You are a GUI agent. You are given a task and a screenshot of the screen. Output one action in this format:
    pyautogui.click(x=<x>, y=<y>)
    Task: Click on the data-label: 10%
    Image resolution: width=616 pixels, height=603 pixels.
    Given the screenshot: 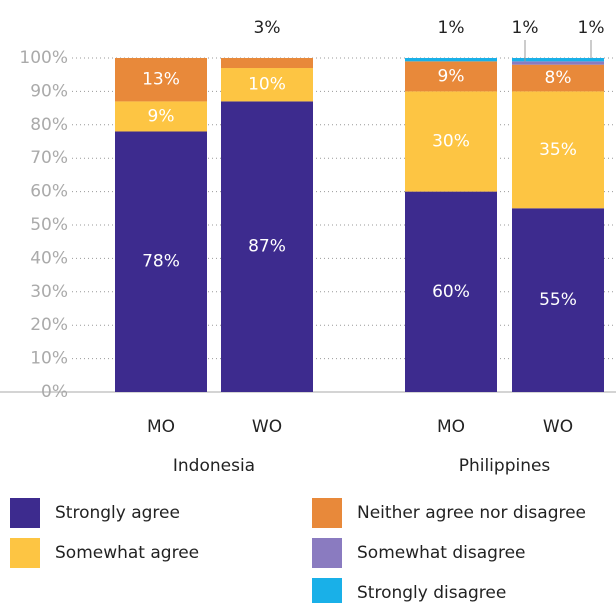 What is the action you would take?
    pyautogui.click(x=267, y=85)
    